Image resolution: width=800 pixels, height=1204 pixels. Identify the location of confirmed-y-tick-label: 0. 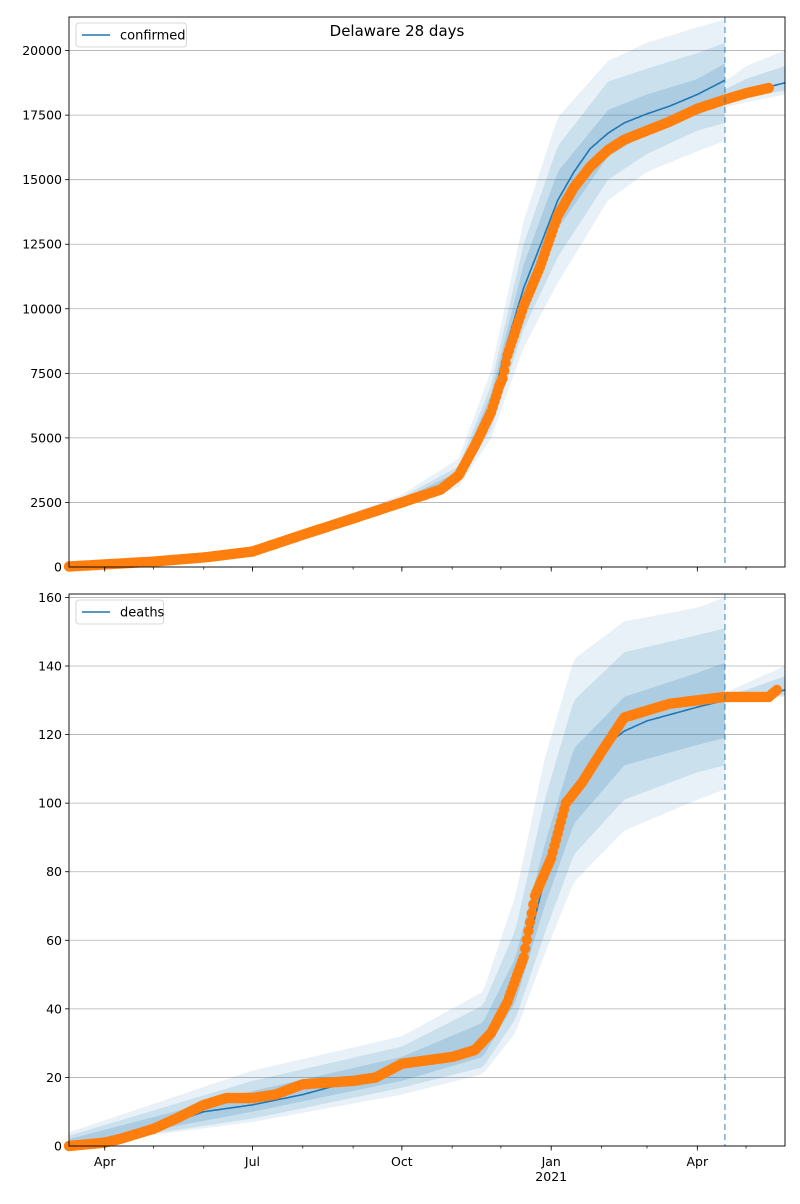
(58, 567).